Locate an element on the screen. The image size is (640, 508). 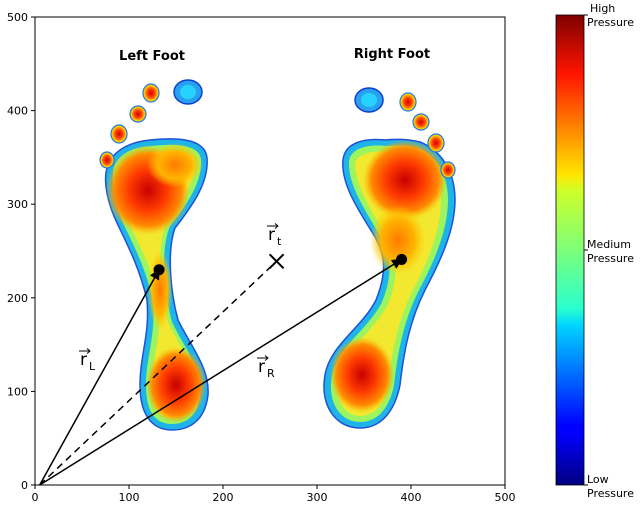
point-right-cop is located at coordinates (402, 259).